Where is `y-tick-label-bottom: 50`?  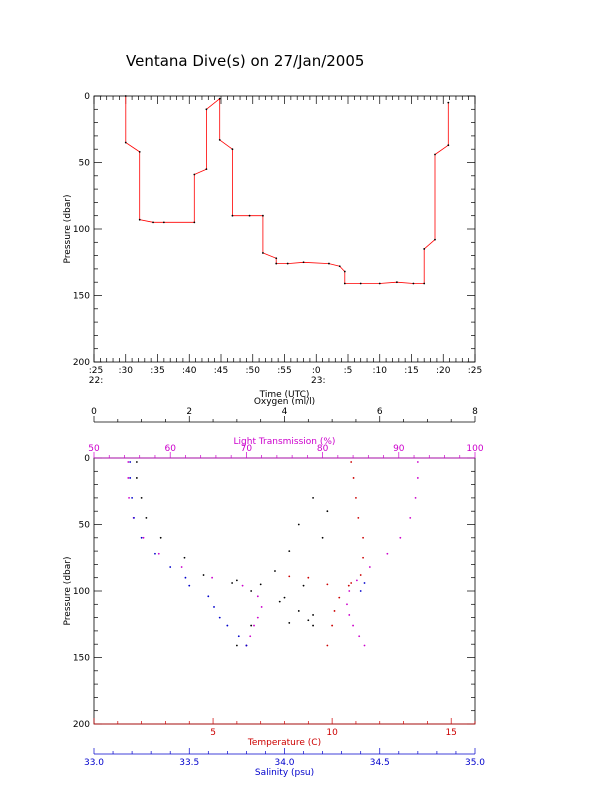 y-tick-label-bottom: 50 is located at coordinates (85, 526).